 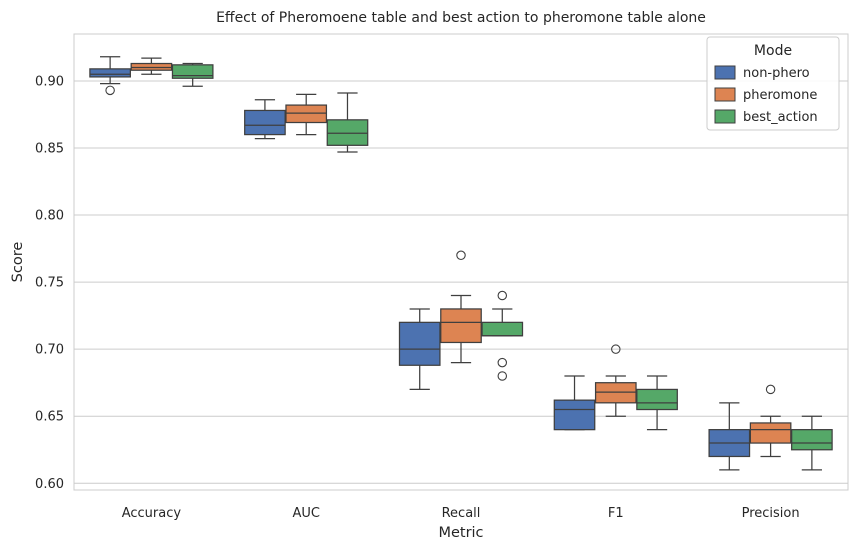 What do you see at coordinates (780, 117) in the screenshot?
I see `legend-label-best_action: best_action` at bounding box center [780, 117].